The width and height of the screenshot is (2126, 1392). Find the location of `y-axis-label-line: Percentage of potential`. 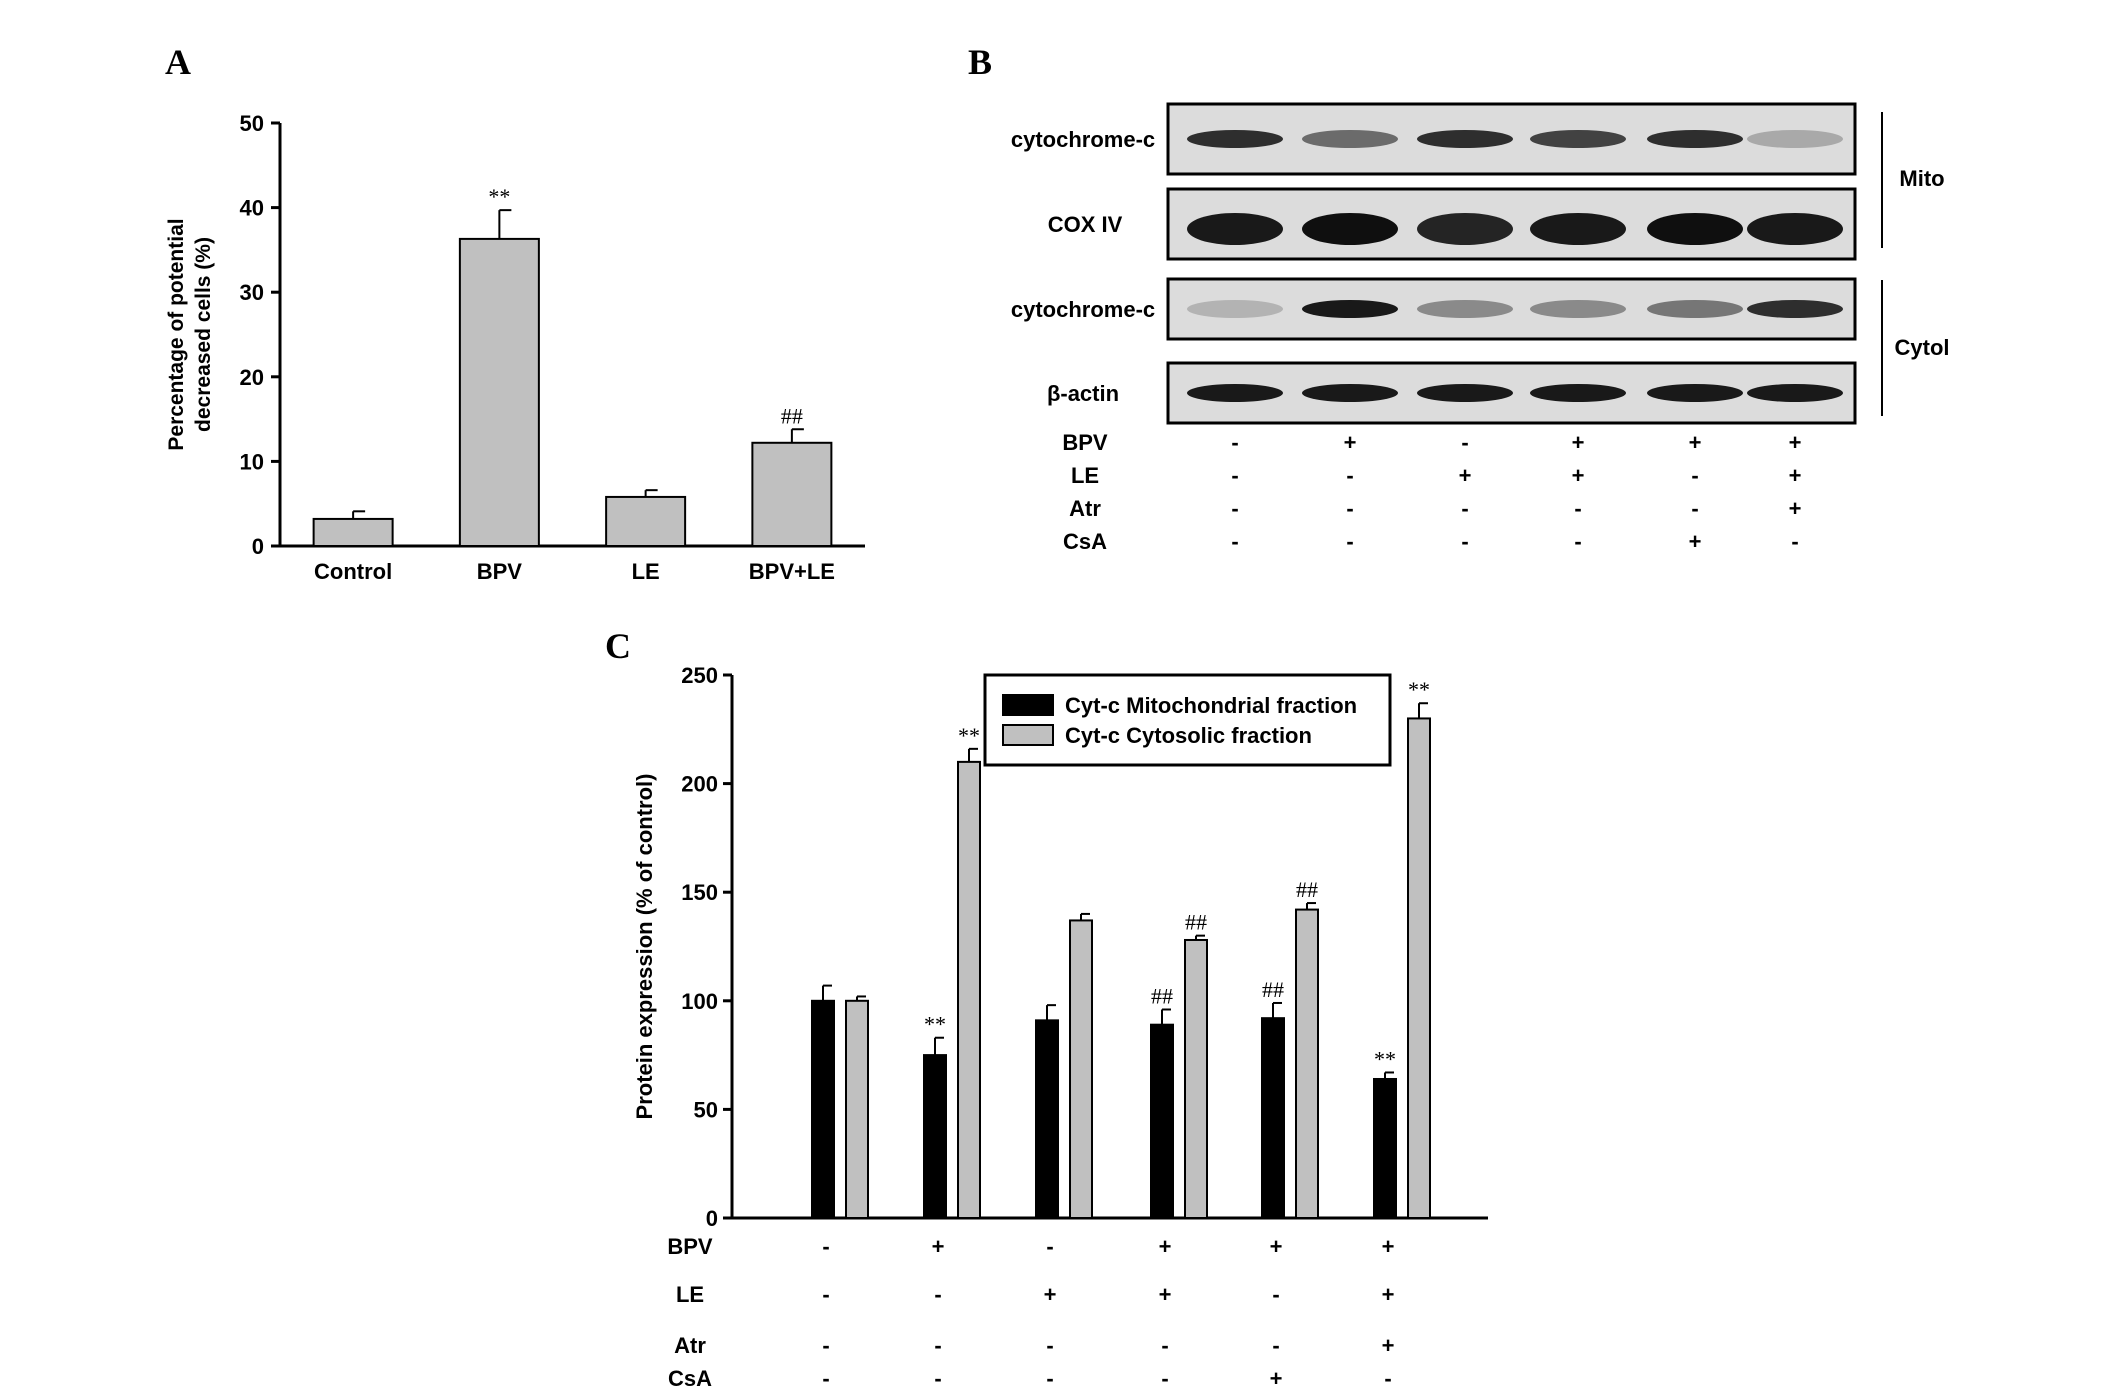

y-axis-label-line: Percentage of potential is located at coordinates (176, 334).